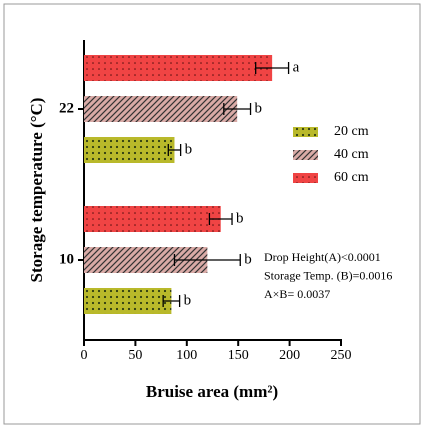 The height and width of the screenshot is (429, 425). I want to click on x-tick-label: 250, so click(341, 355).